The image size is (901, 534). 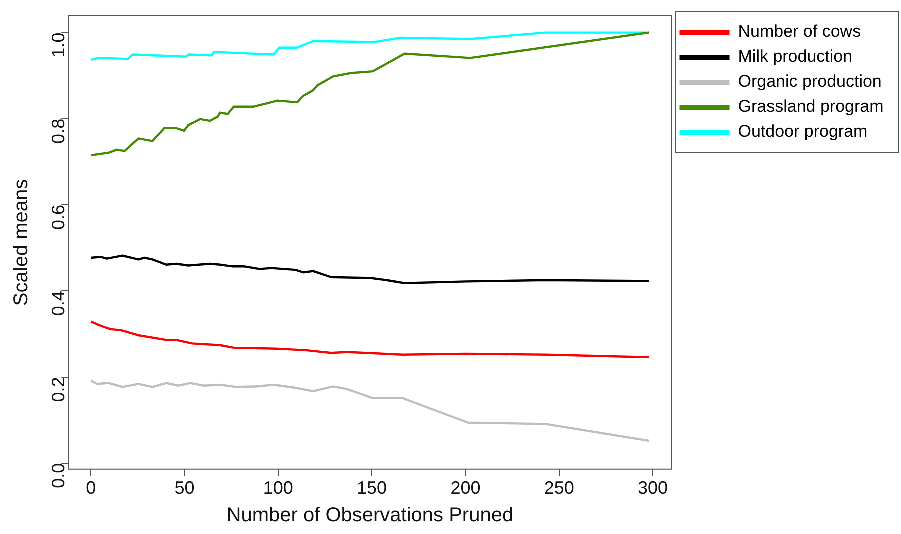 I want to click on y-tick-label: 0.8, so click(x=58, y=131).